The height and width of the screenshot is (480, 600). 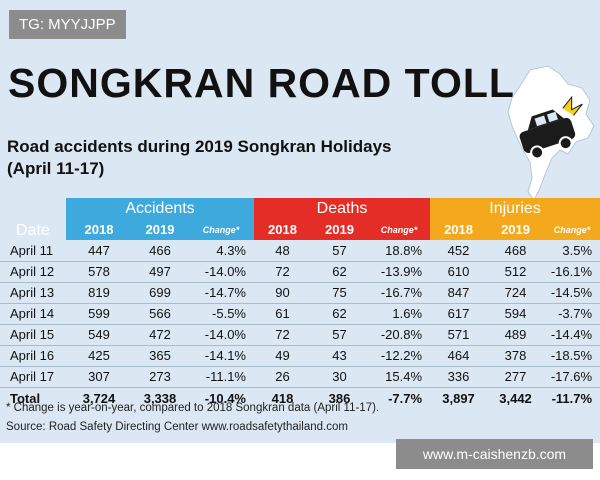 What do you see at coordinates (459, 397) in the screenshot?
I see `total-injuries-2018-cell: 3,897` at bounding box center [459, 397].